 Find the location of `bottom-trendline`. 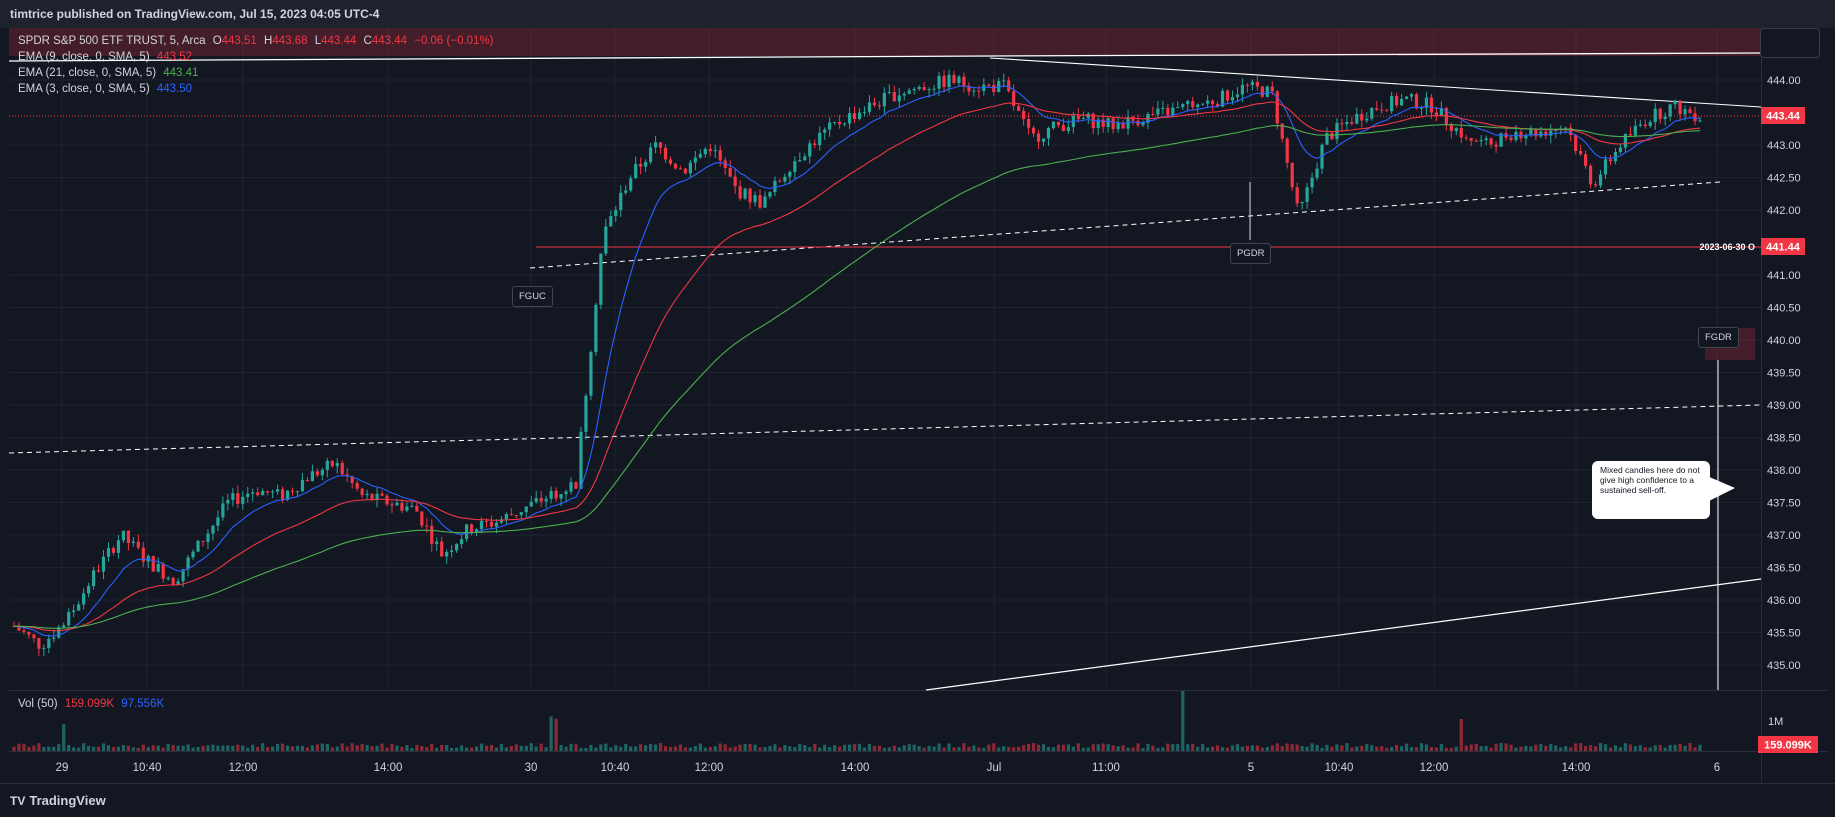

bottom-trendline is located at coordinates (1343, 634).